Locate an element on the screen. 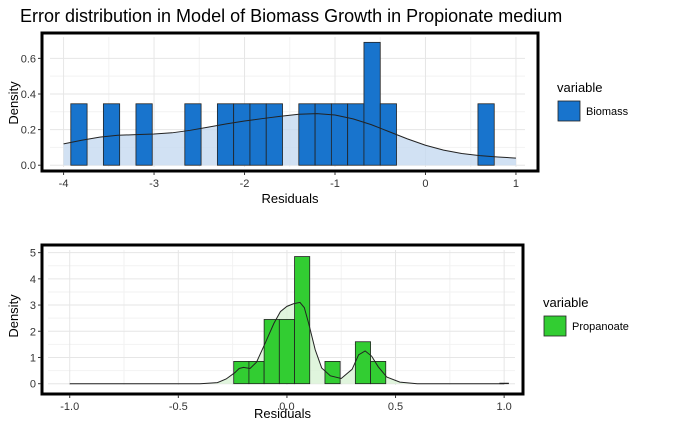 The width and height of the screenshot is (700, 432). y-tick-label: 0.4 is located at coordinates (28, 95).